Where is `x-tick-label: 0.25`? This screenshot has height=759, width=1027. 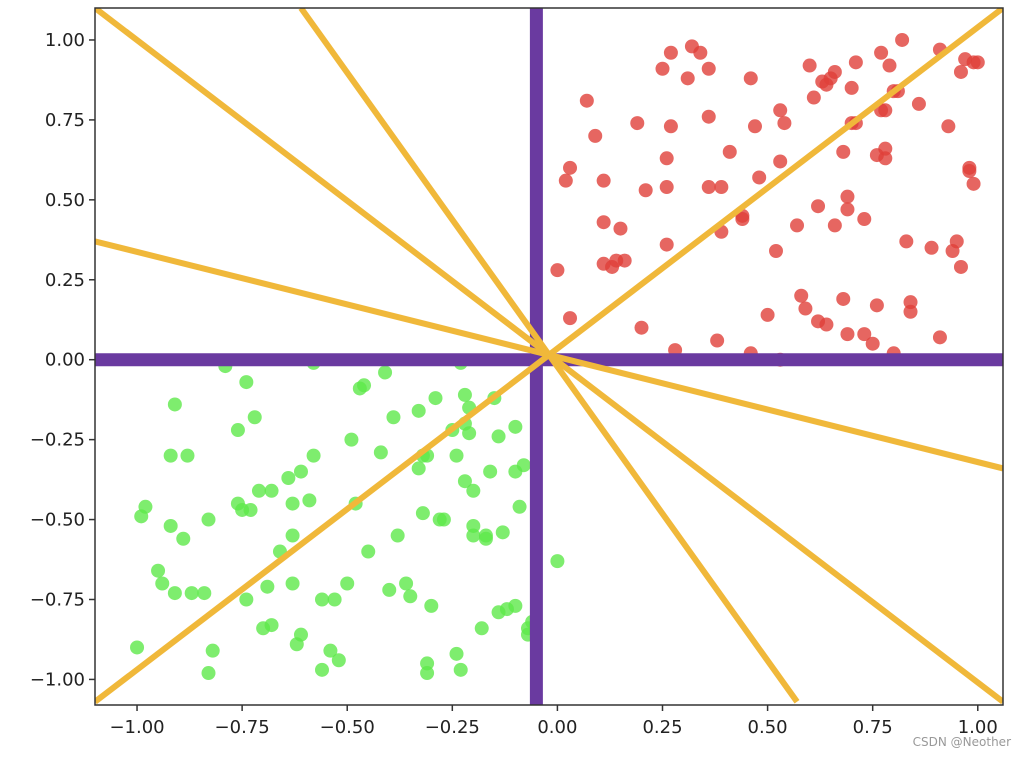
x-tick-label: 0.25 is located at coordinates (662, 727).